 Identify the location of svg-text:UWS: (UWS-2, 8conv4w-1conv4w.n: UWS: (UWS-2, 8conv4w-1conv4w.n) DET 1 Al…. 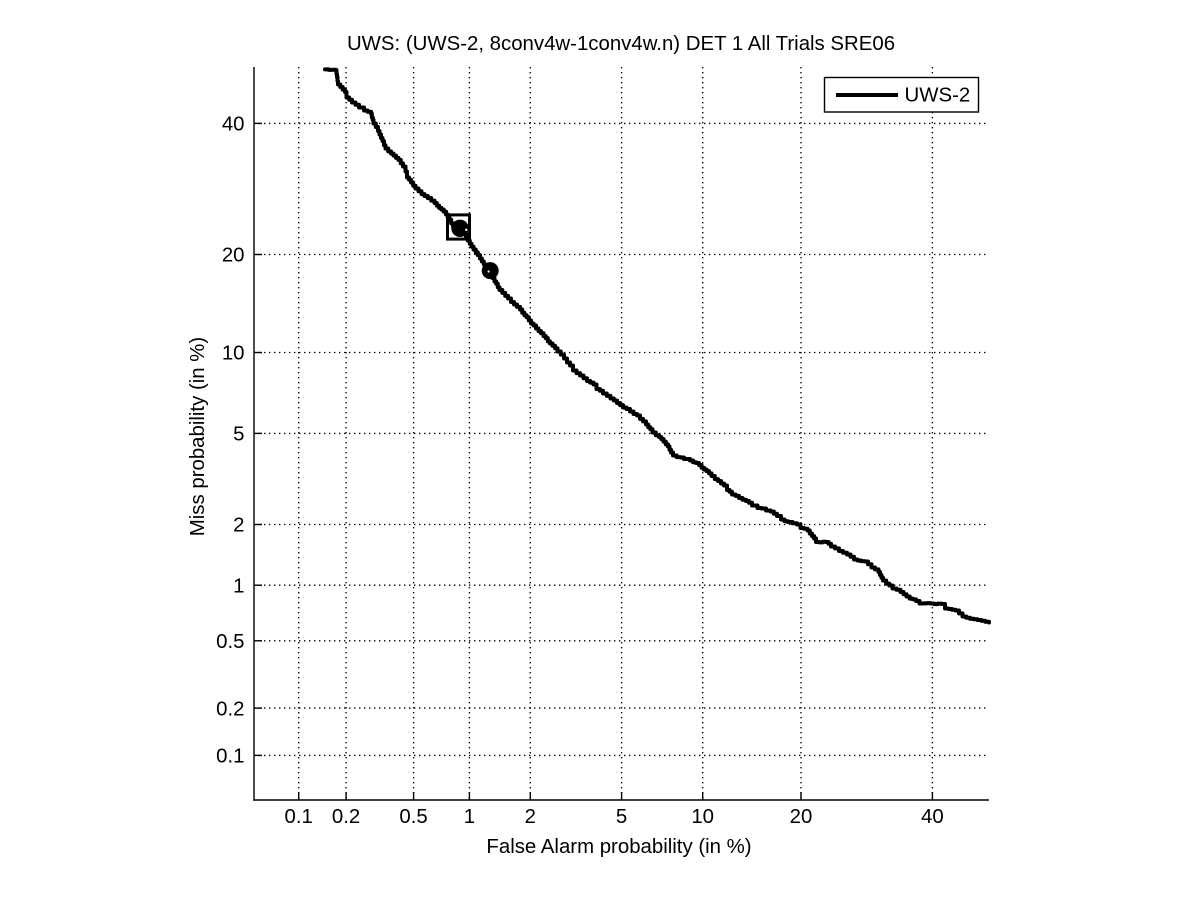
(621, 44).